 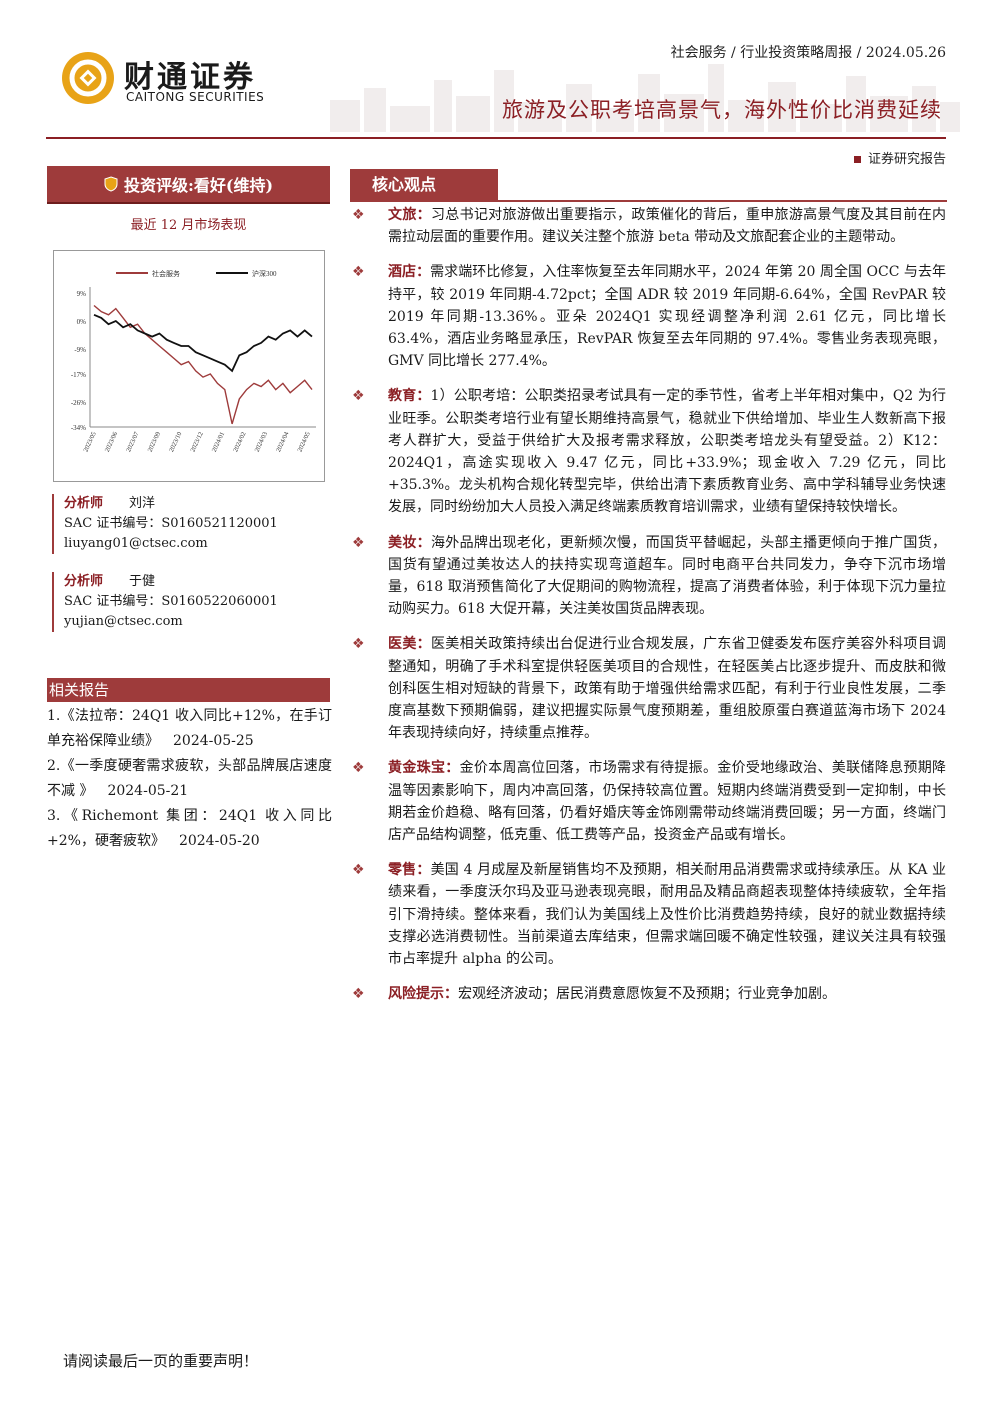 I want to click on logo-mark-icon, so click(x=88, y=78).